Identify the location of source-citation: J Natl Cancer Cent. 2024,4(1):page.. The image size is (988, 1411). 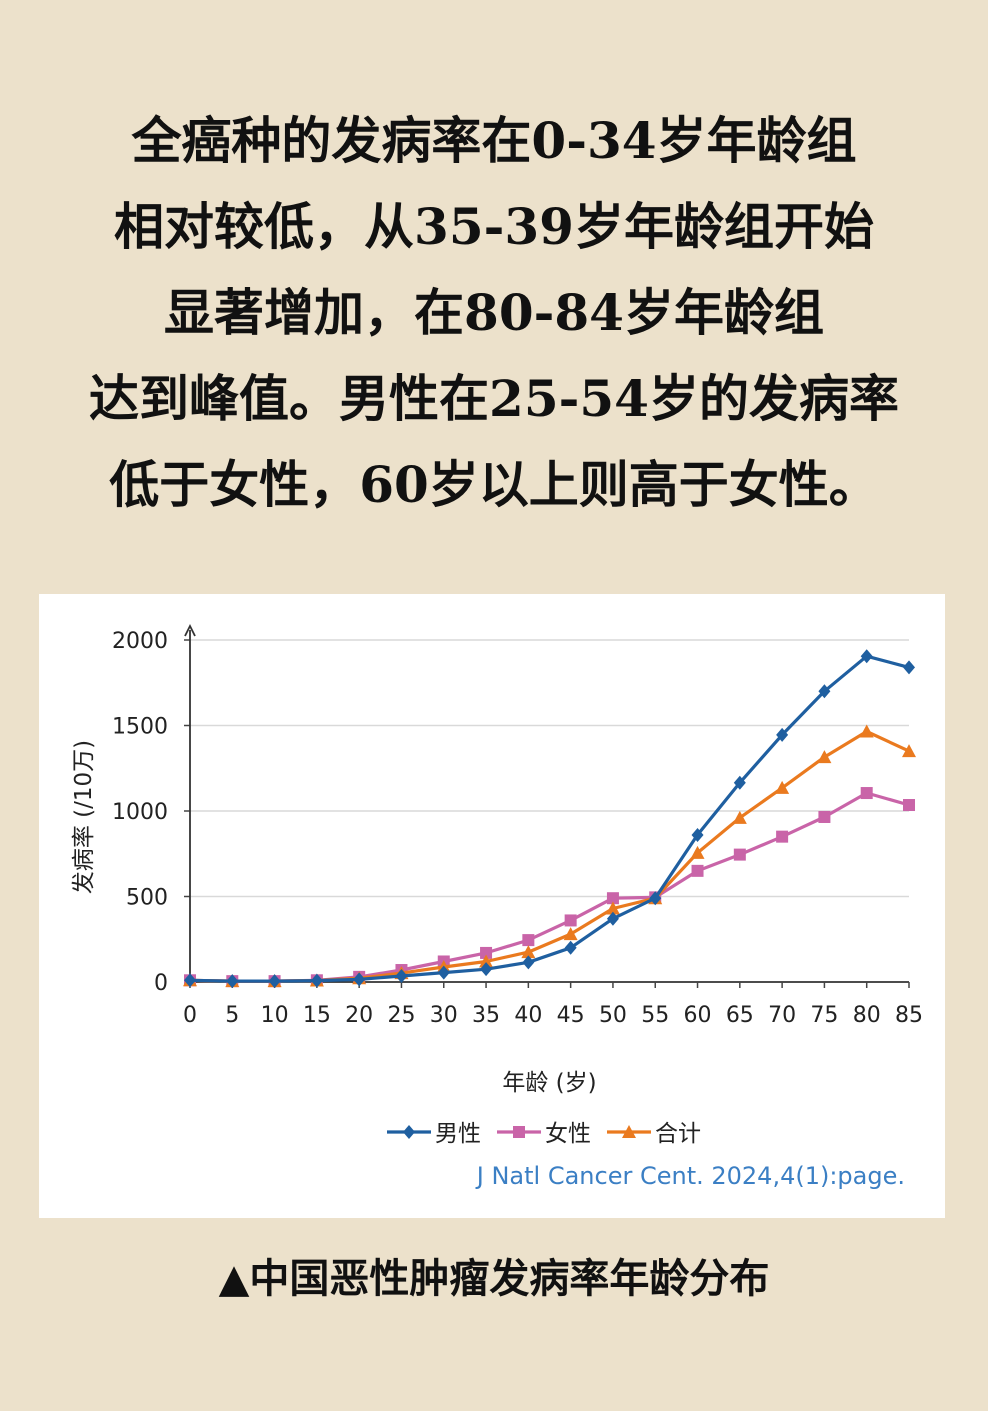
(690, 1176).